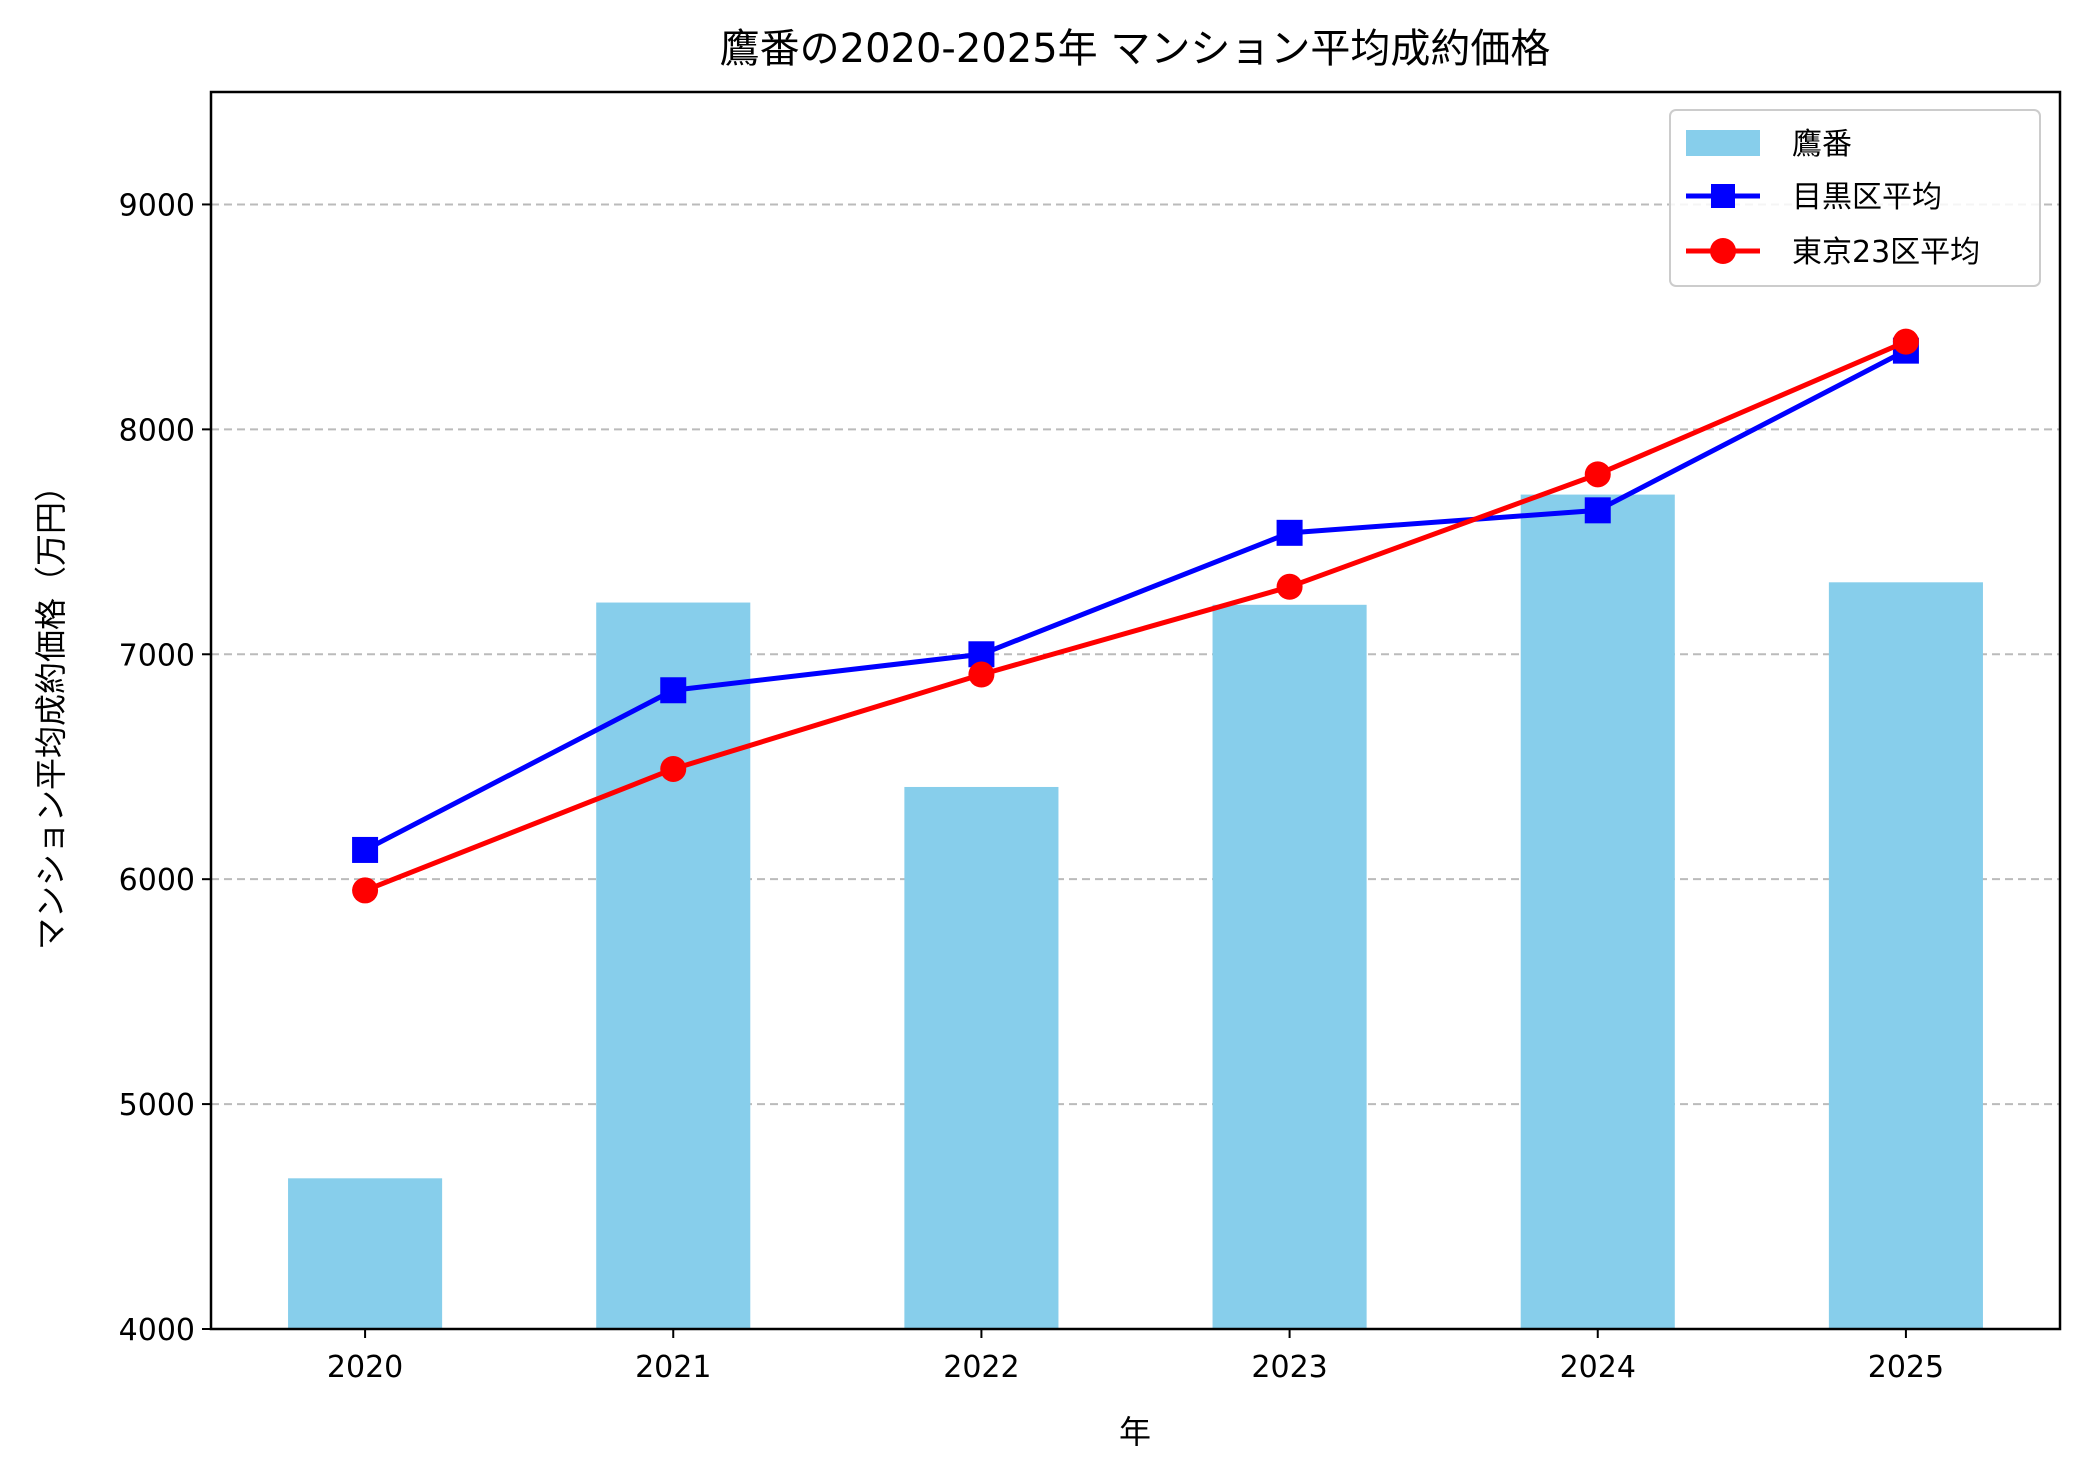 The height and width of the screenshot is (1478, 2079). What do you see at coordinates (673, 965) in the screenshot?
I see `bar-2021` at bounding box center [673, 965].